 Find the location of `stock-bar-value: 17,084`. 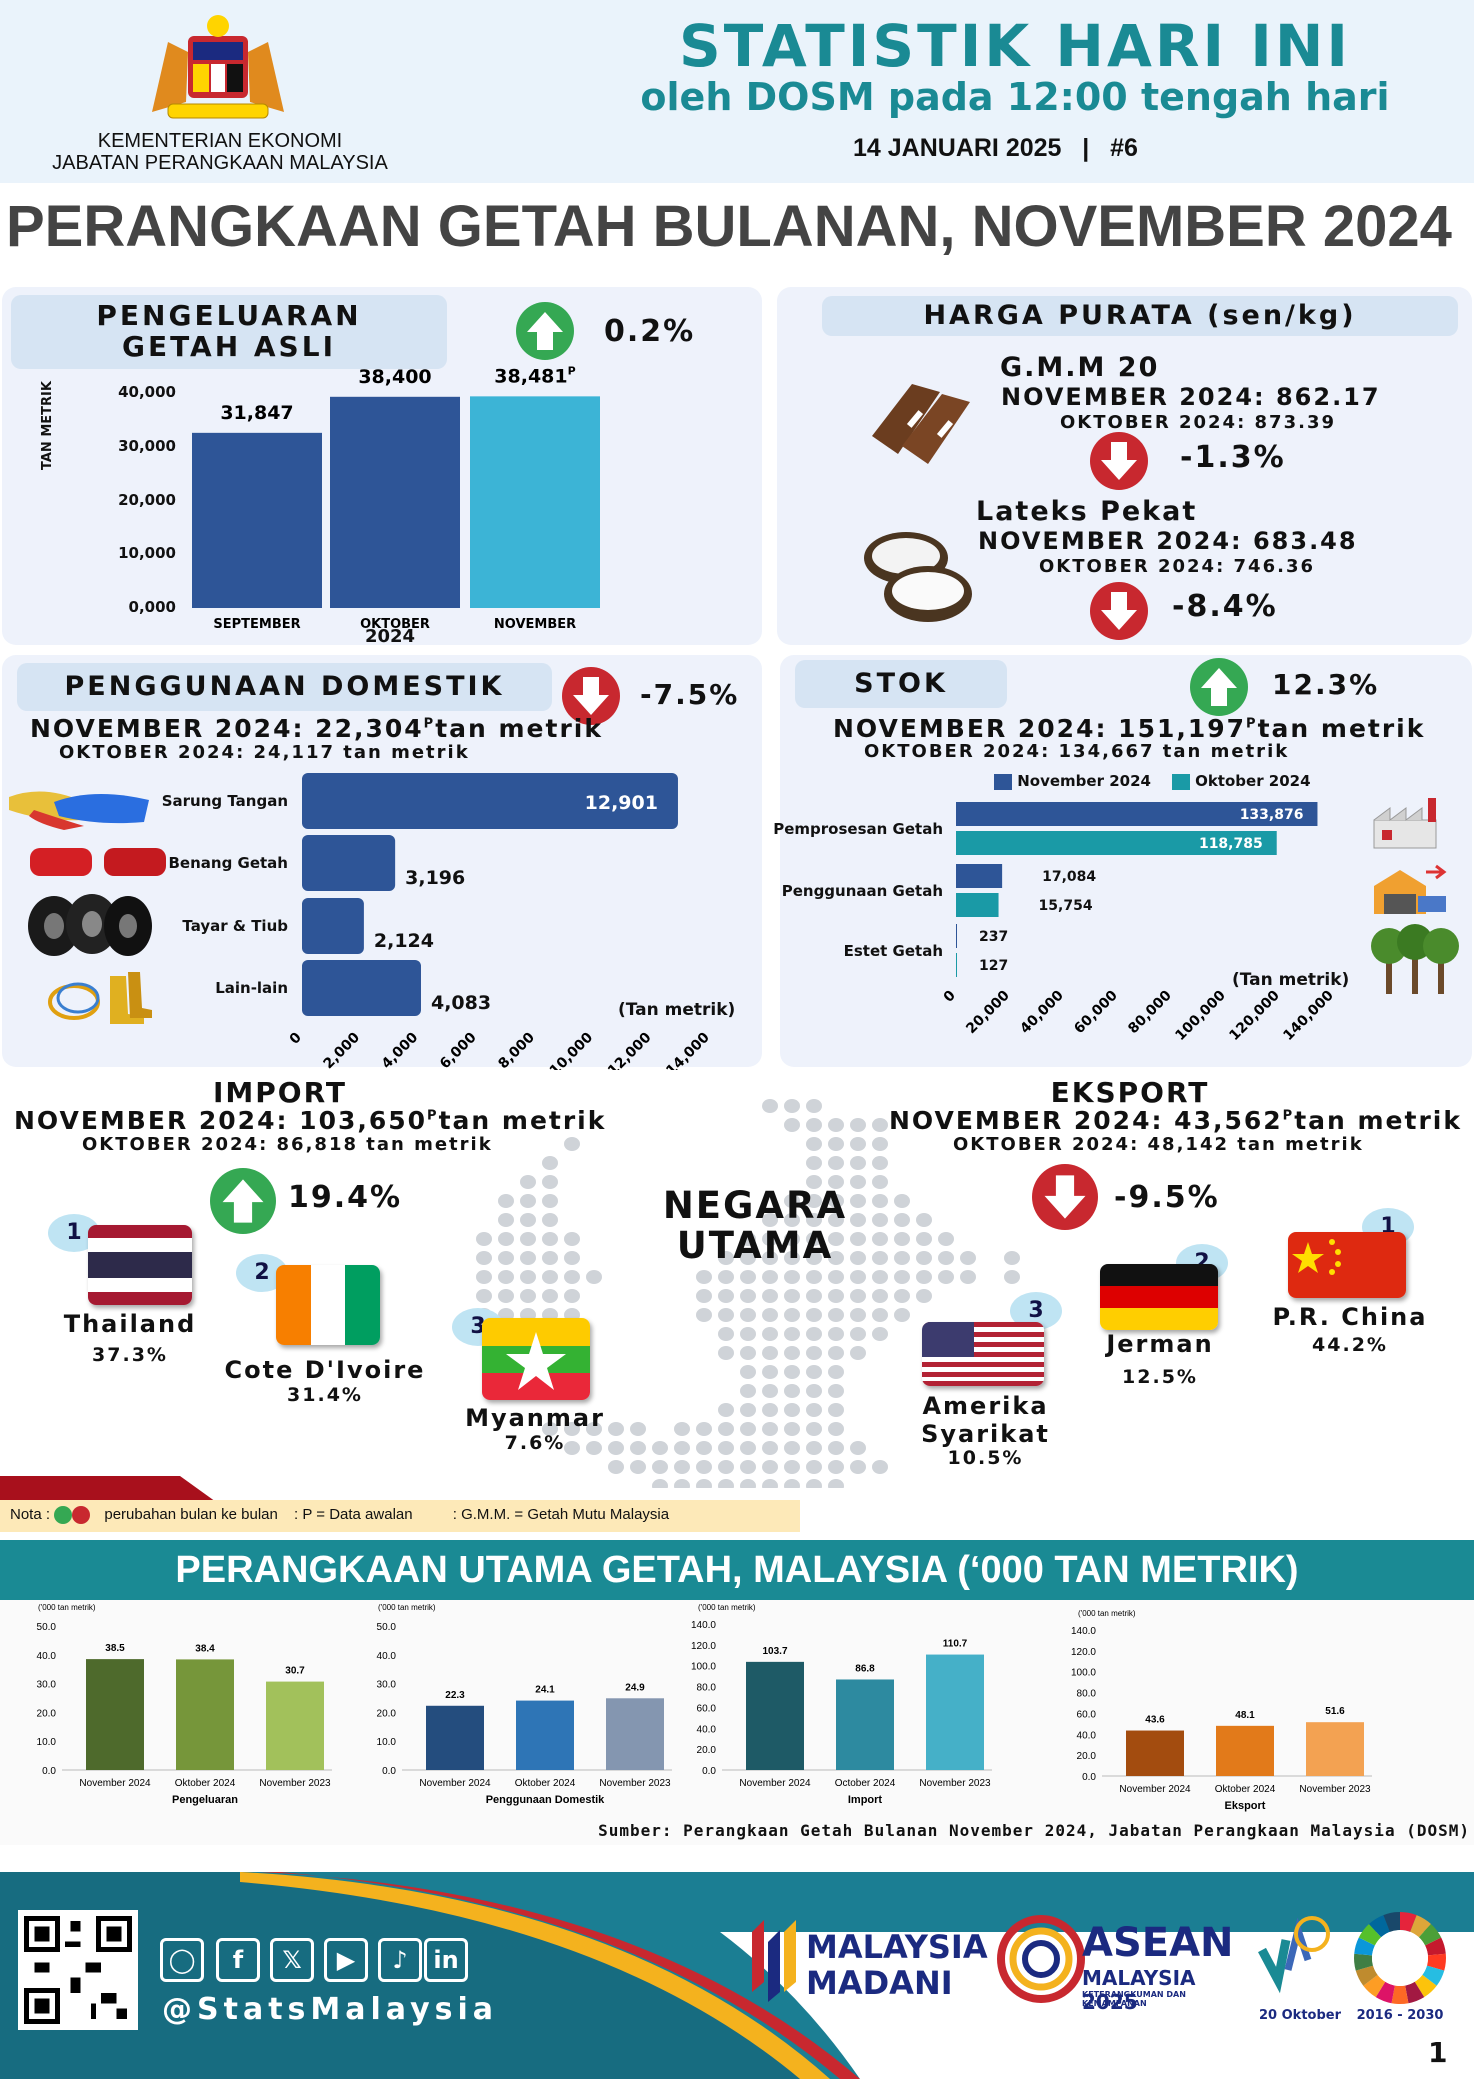

stock-bar-value: 17,084 is located at coordinates (1069, 877).